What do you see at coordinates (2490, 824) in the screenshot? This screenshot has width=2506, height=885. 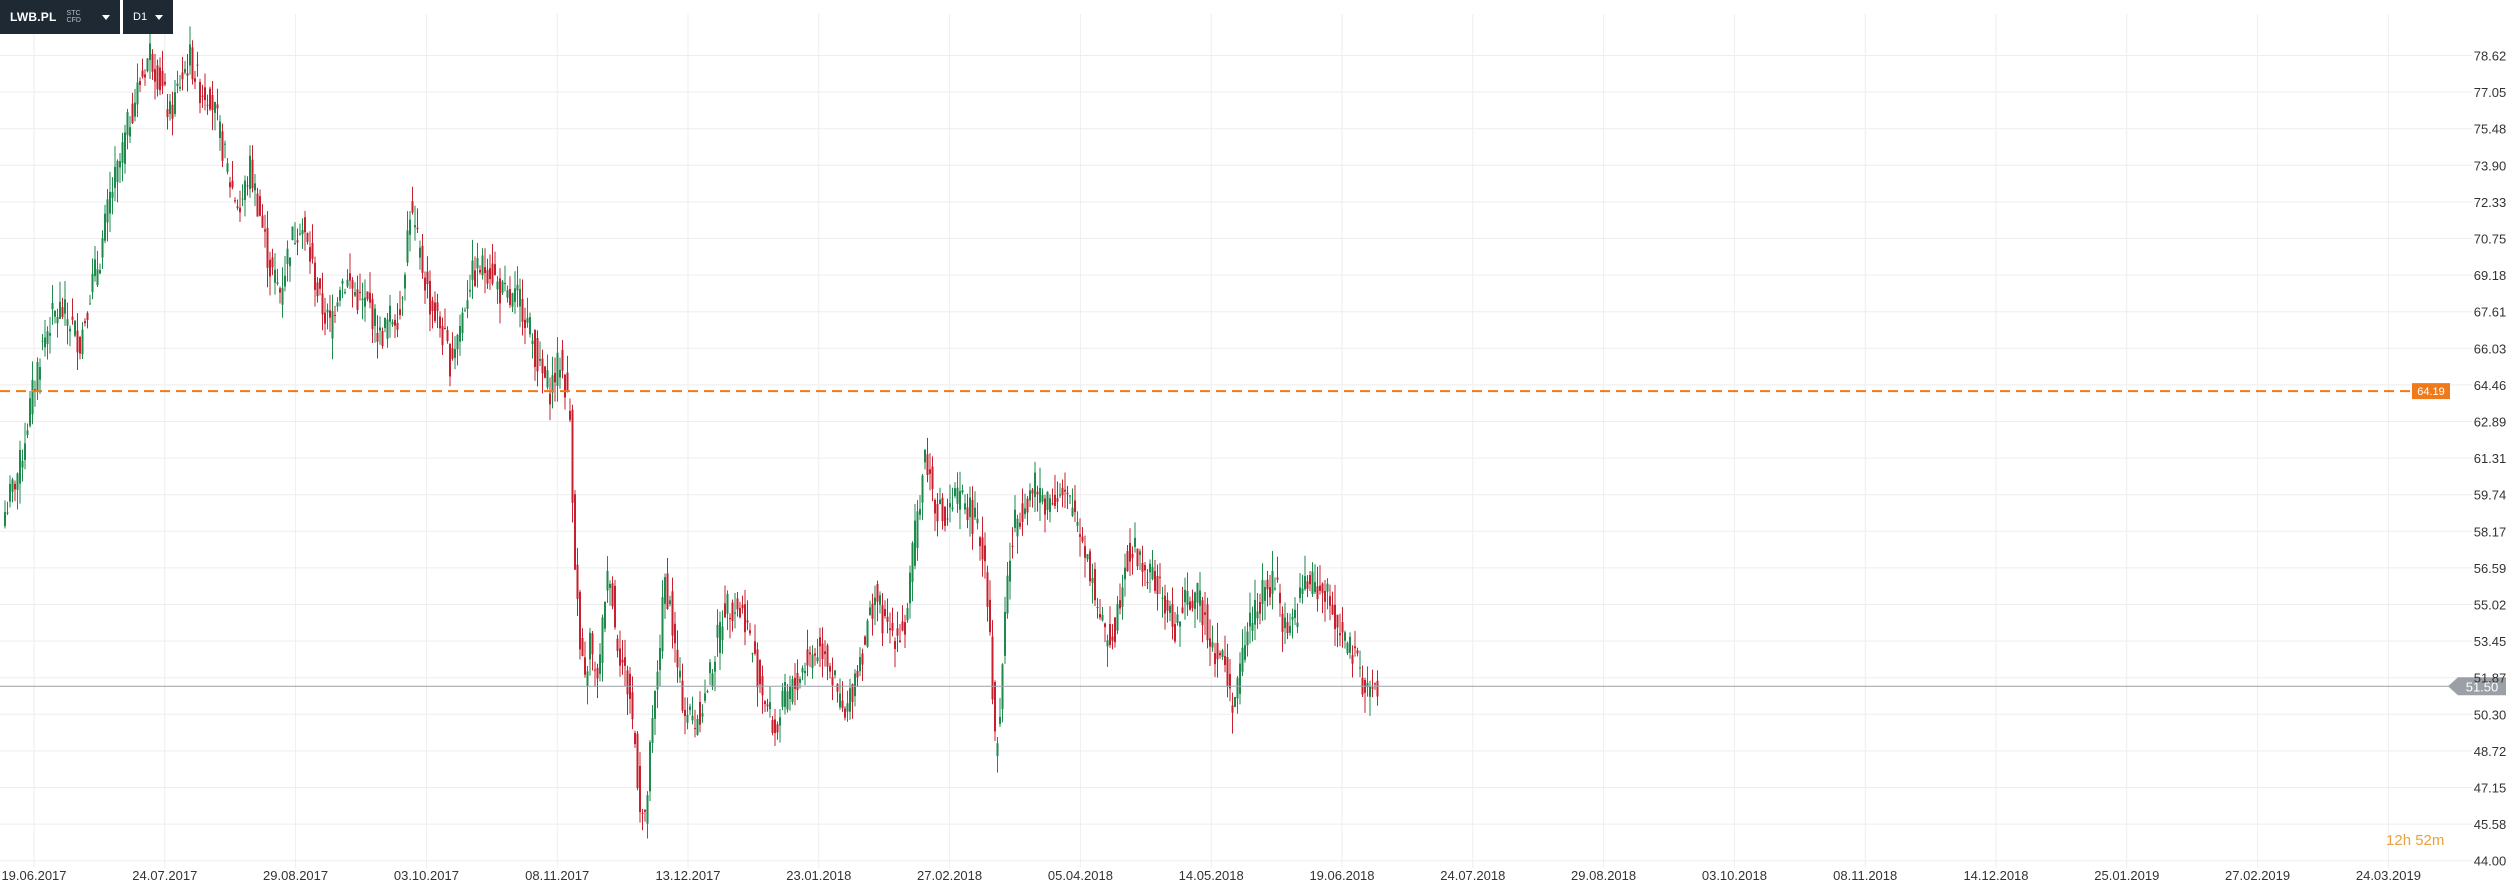 I see `y-tick-label: 45.58` at bounding box center [2490, 824].